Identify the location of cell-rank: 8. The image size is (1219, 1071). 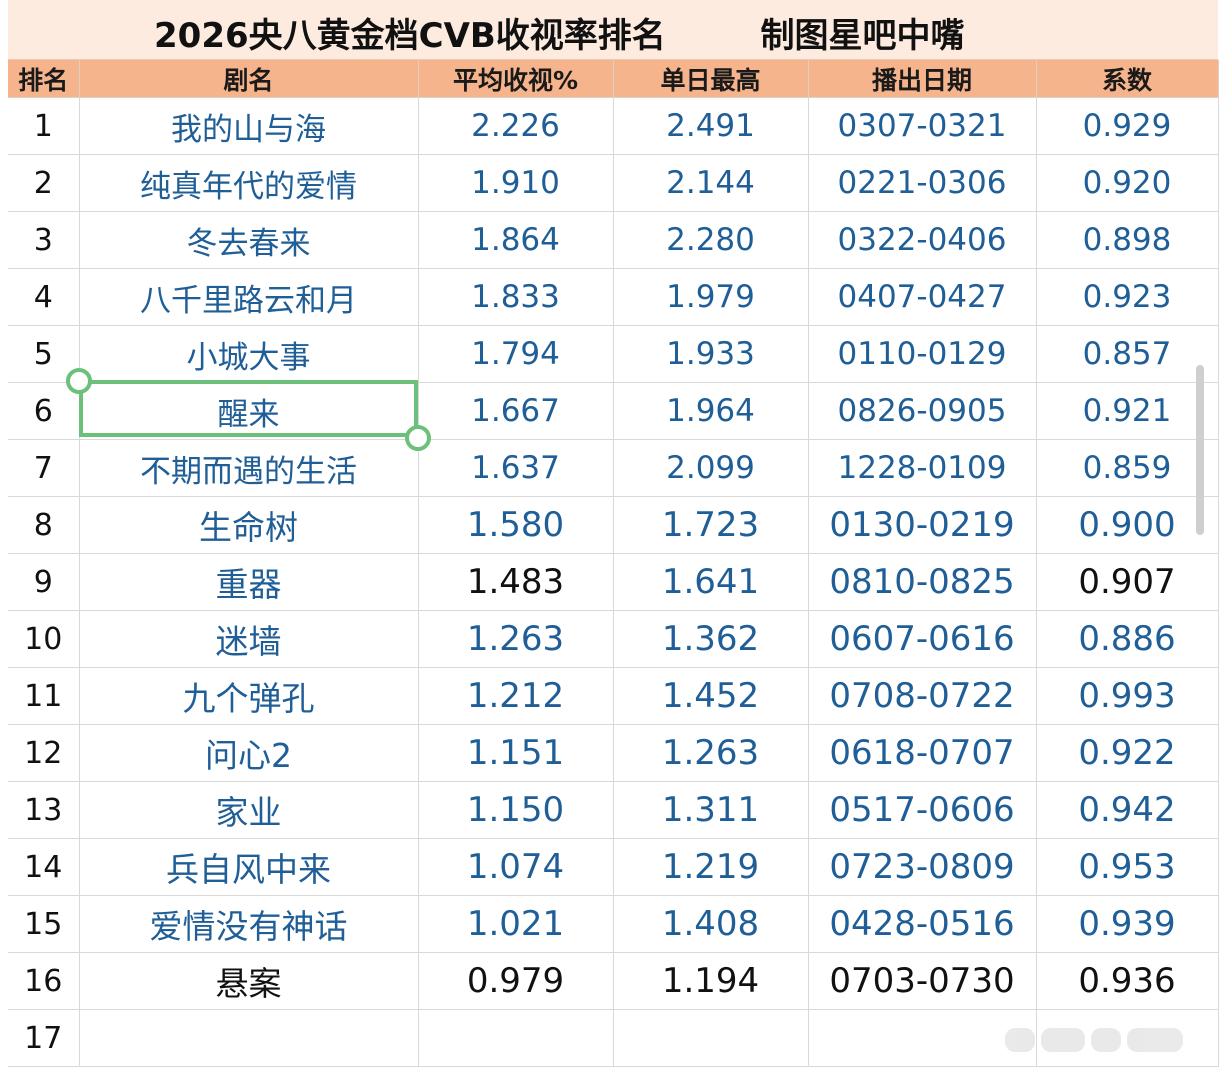
(44, 525).